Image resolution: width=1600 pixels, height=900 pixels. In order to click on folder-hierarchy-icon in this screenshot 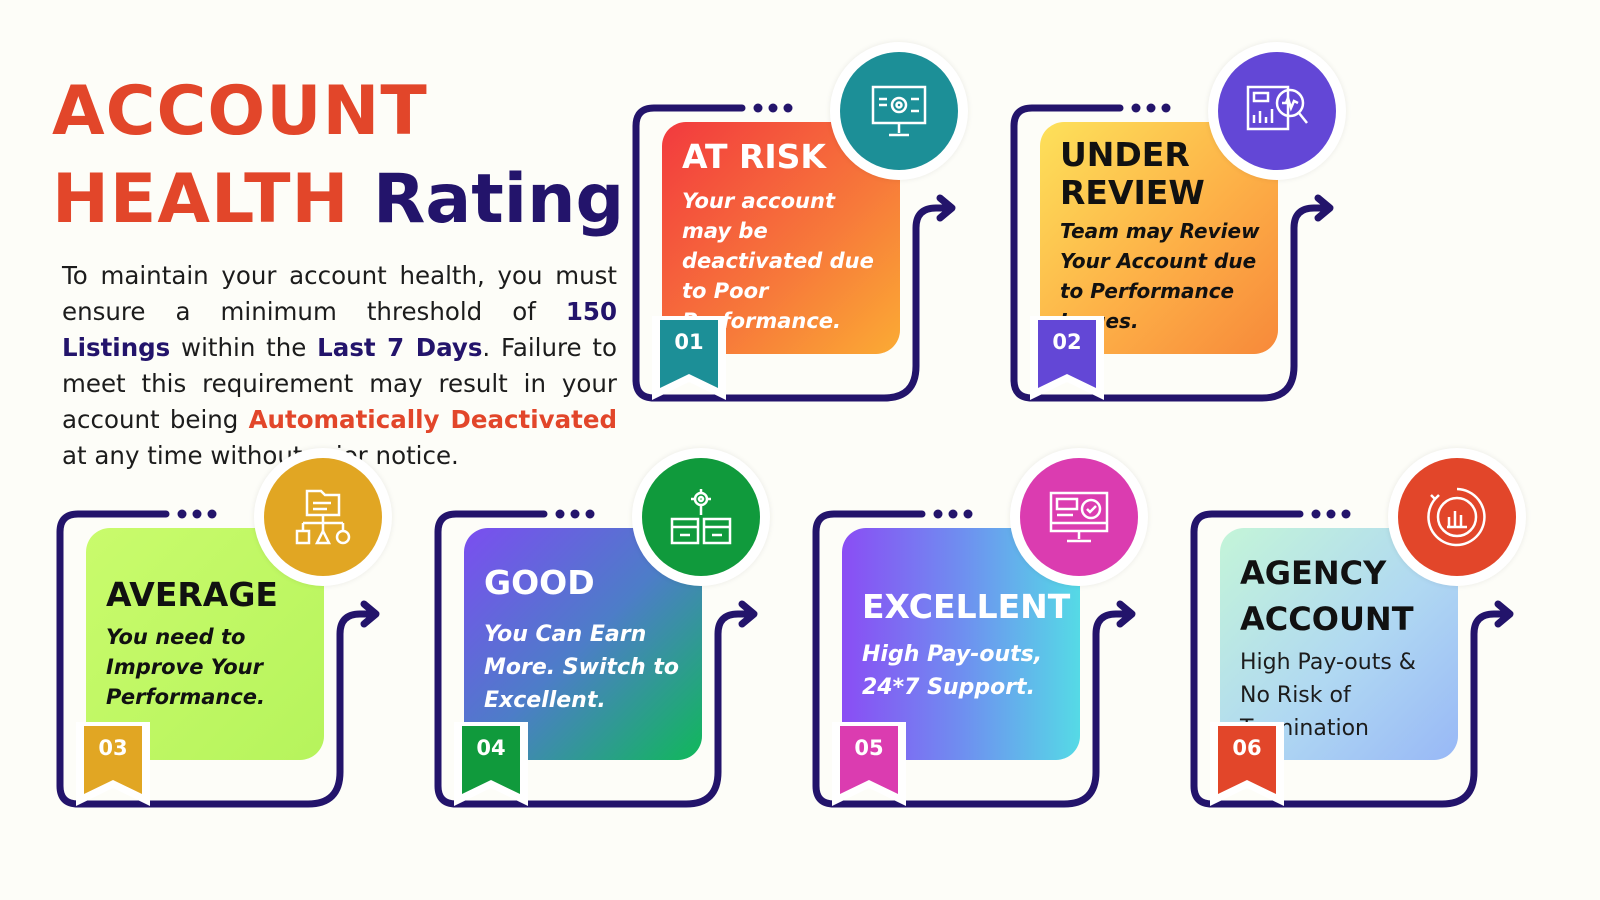, I will do `click(323, 517)`.